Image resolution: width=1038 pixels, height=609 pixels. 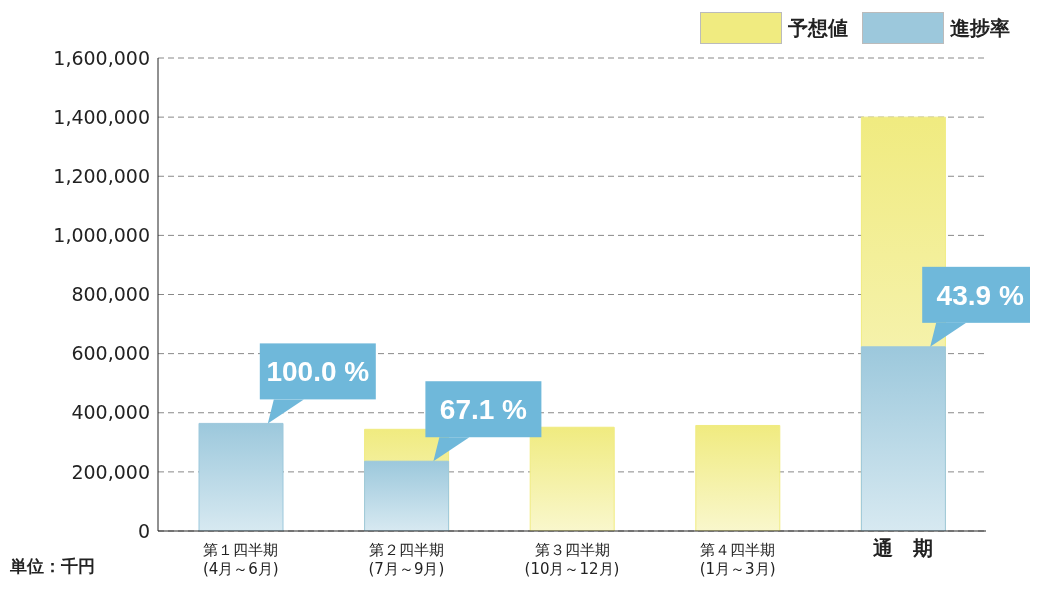 I want to click on legend-label: 予想値, so click(x=818, y=28).